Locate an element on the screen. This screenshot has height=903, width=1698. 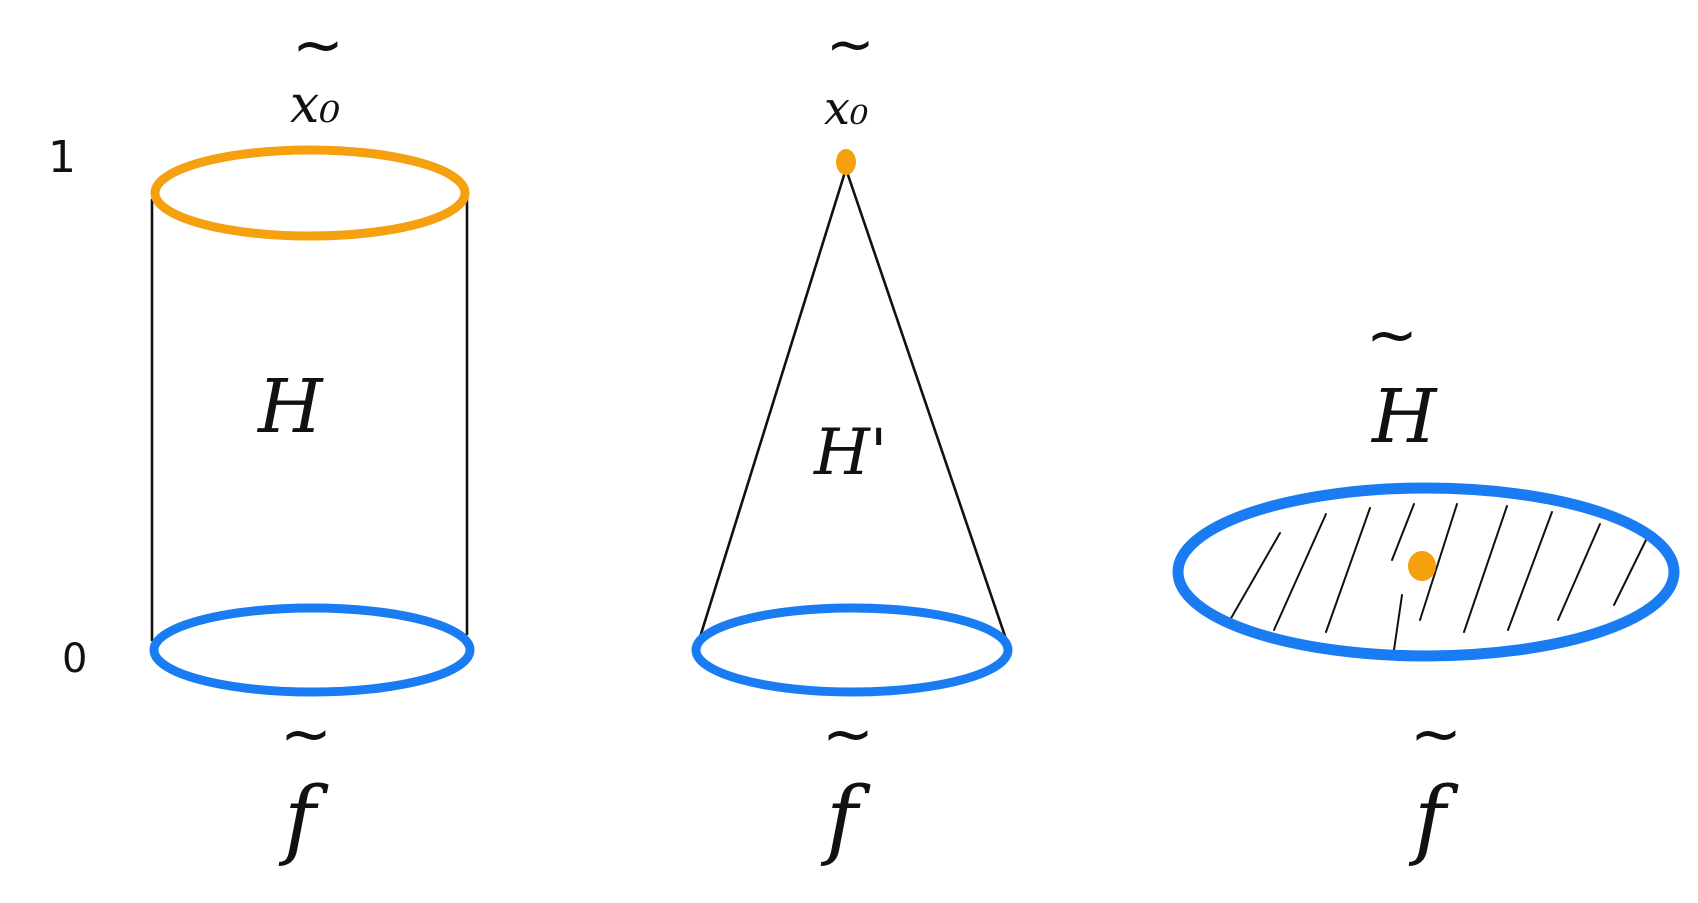
disk-hatching is located at coordinates (1438, 577).